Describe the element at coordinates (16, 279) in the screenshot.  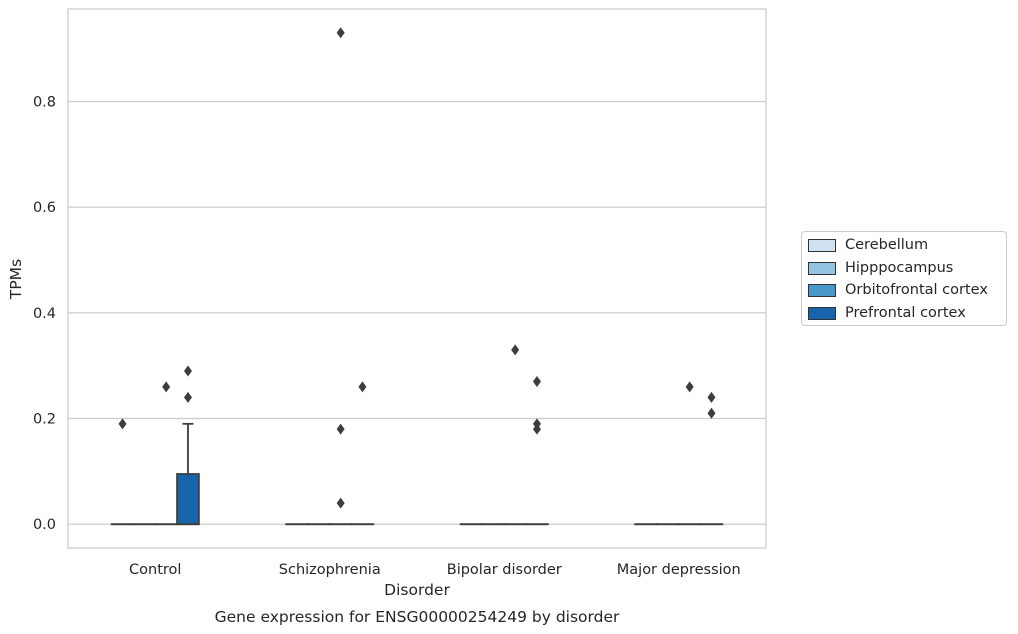
I see `y-axis-label: TPMs` at that location.